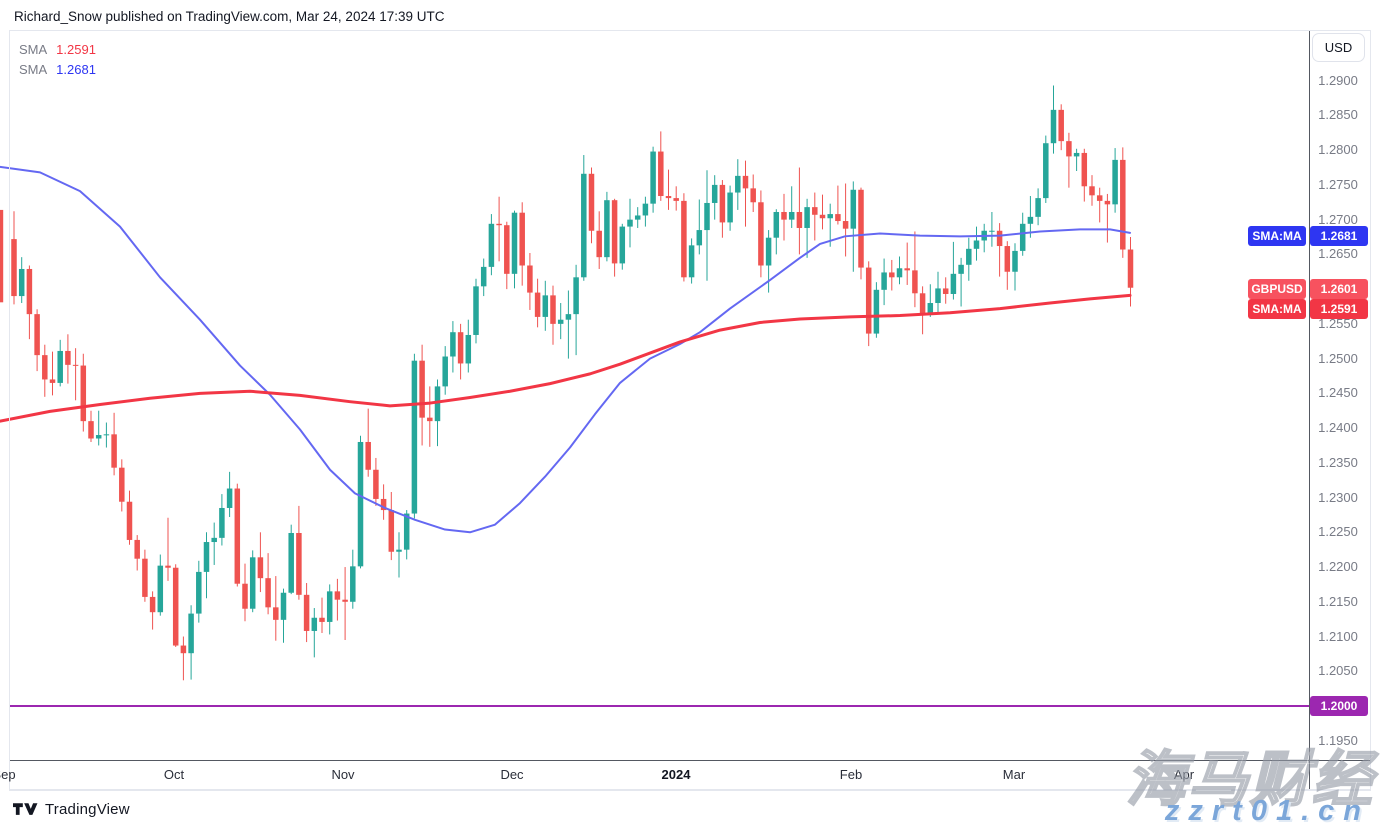  Describe the element at coordinates (71, 809) in the screenshot. I see `tradingview-attribution: TradingView` at that location.